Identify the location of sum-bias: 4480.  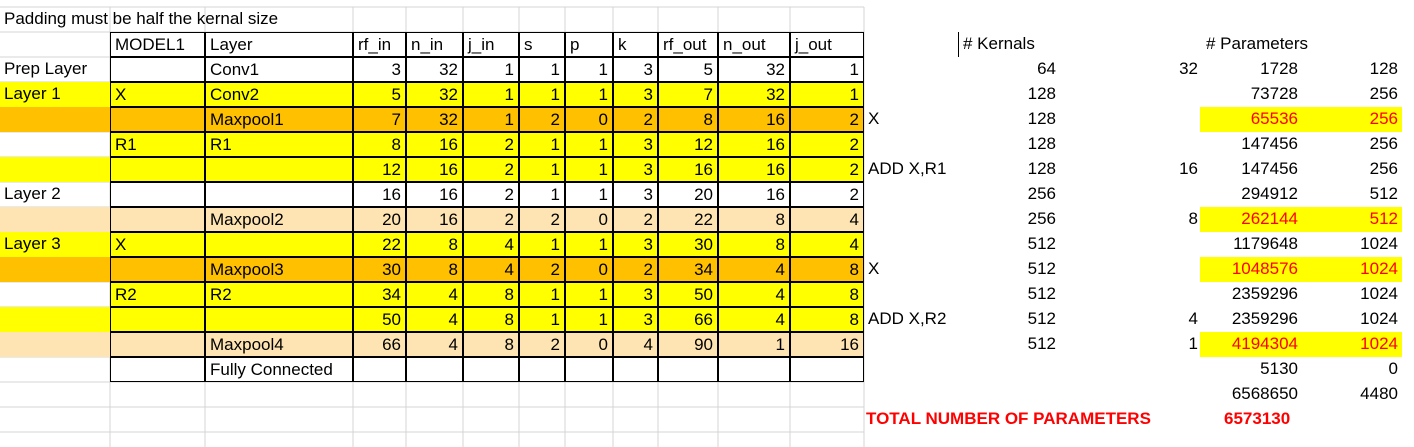
(1379, 393).